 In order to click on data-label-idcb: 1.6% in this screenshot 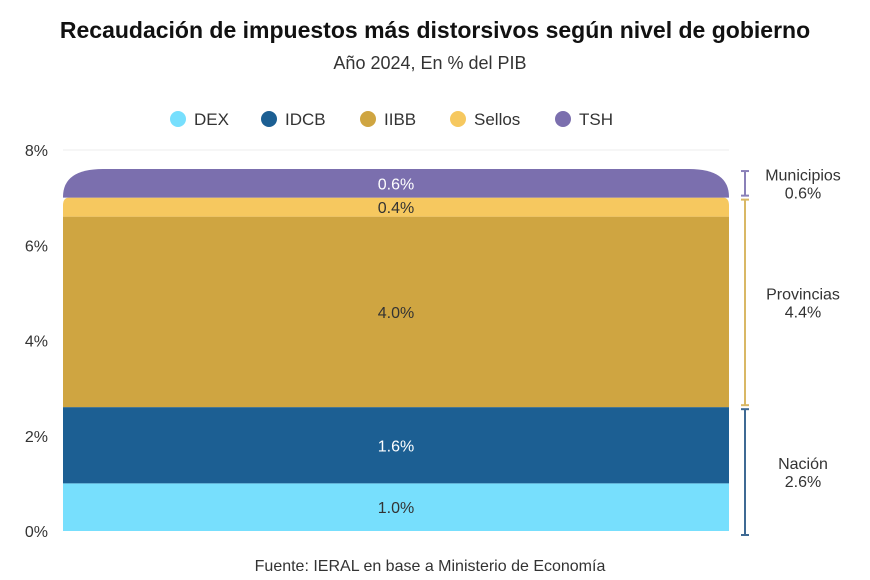, I will do `click(396, 446)`.